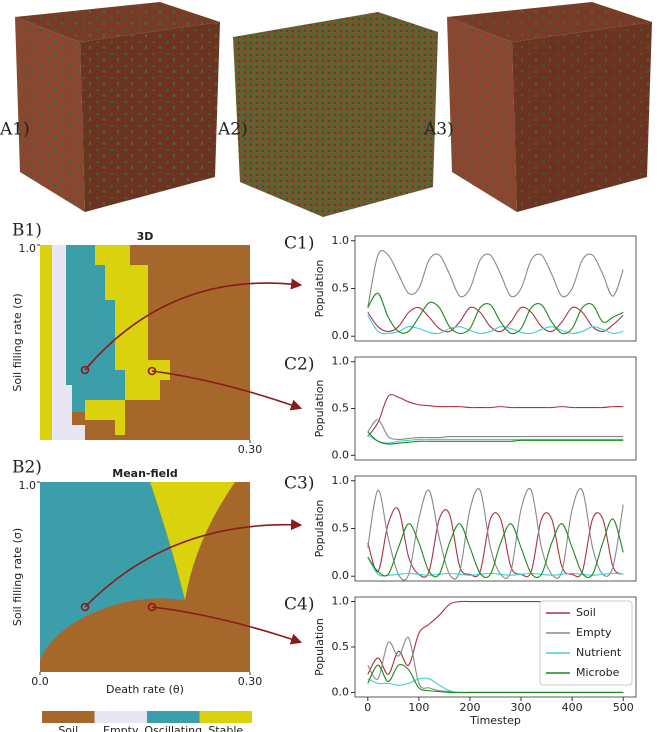 This screenshot has height=732, width=660. I want to click on cube-a3, so click(549, 107).